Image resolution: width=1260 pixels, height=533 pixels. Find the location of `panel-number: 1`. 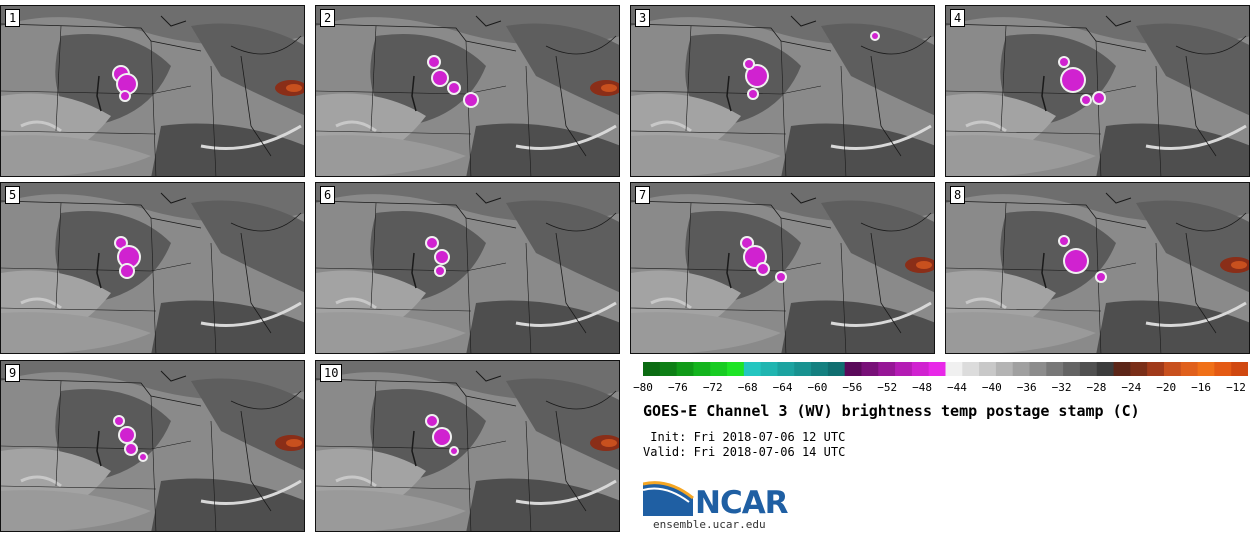

panel-number: 1 is located at coordinates (13, 18).